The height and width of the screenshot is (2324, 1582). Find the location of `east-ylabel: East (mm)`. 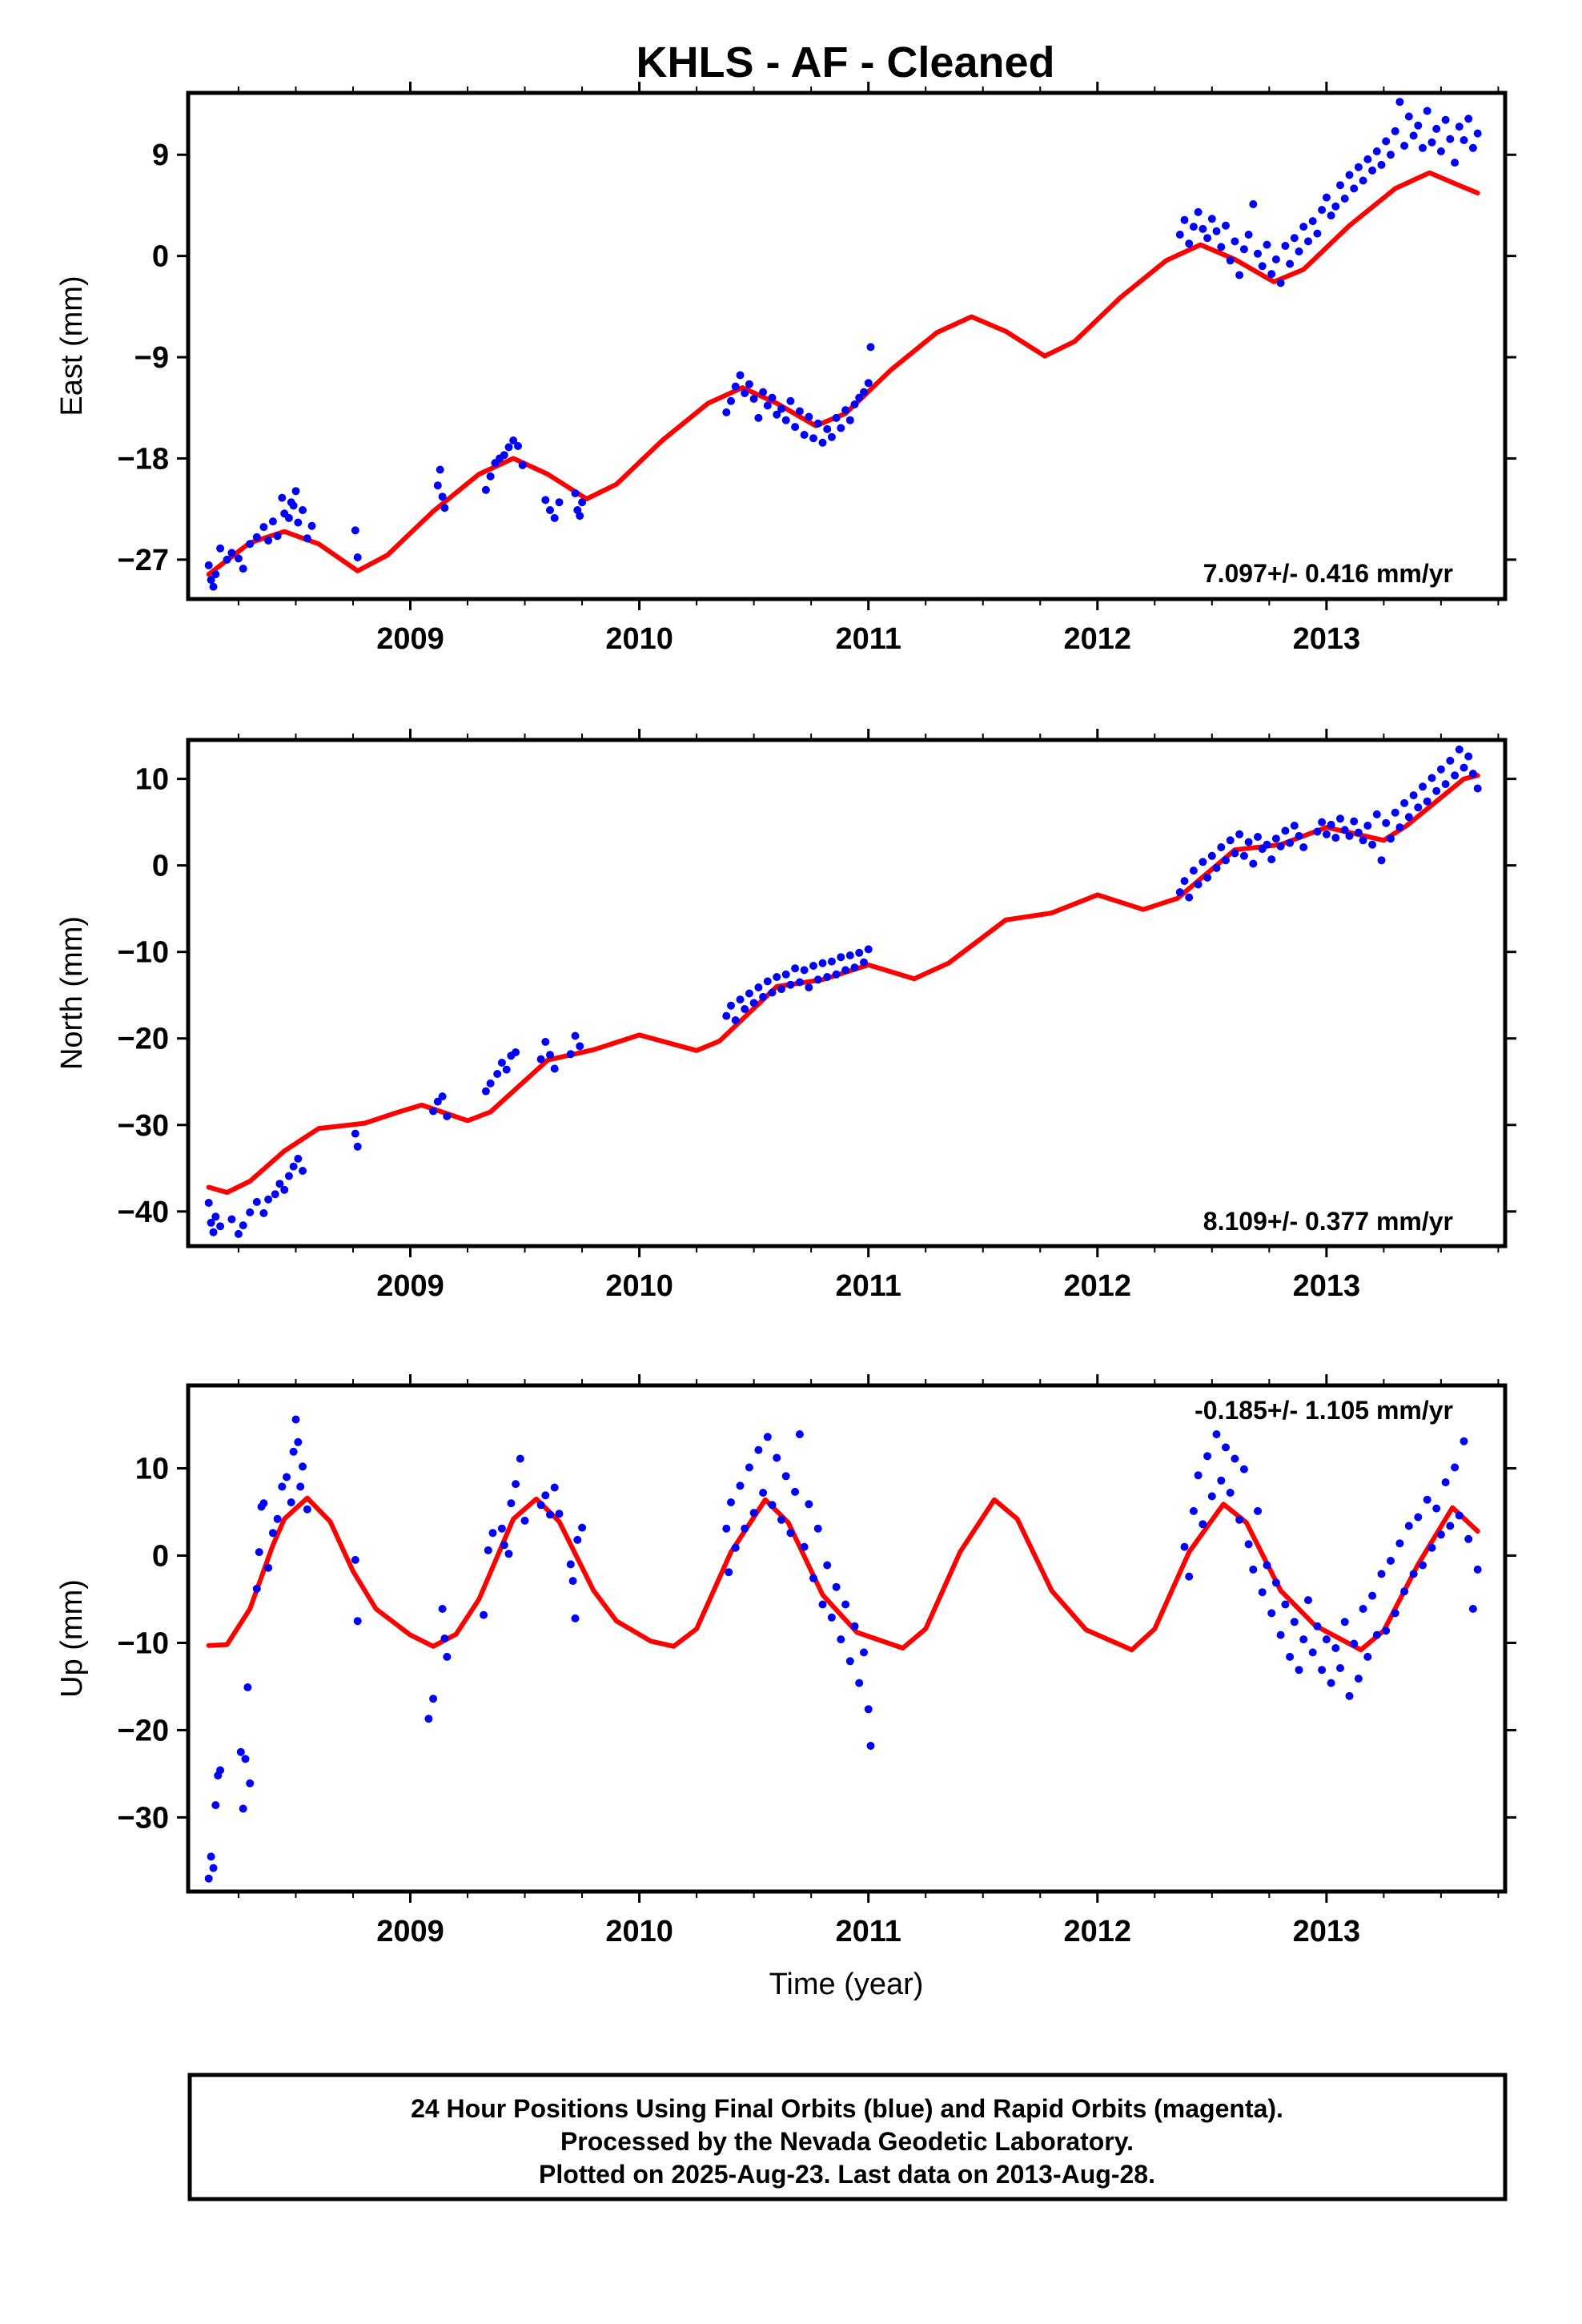

east-ylabel: East (mm) is located at coordinates (72, 345).